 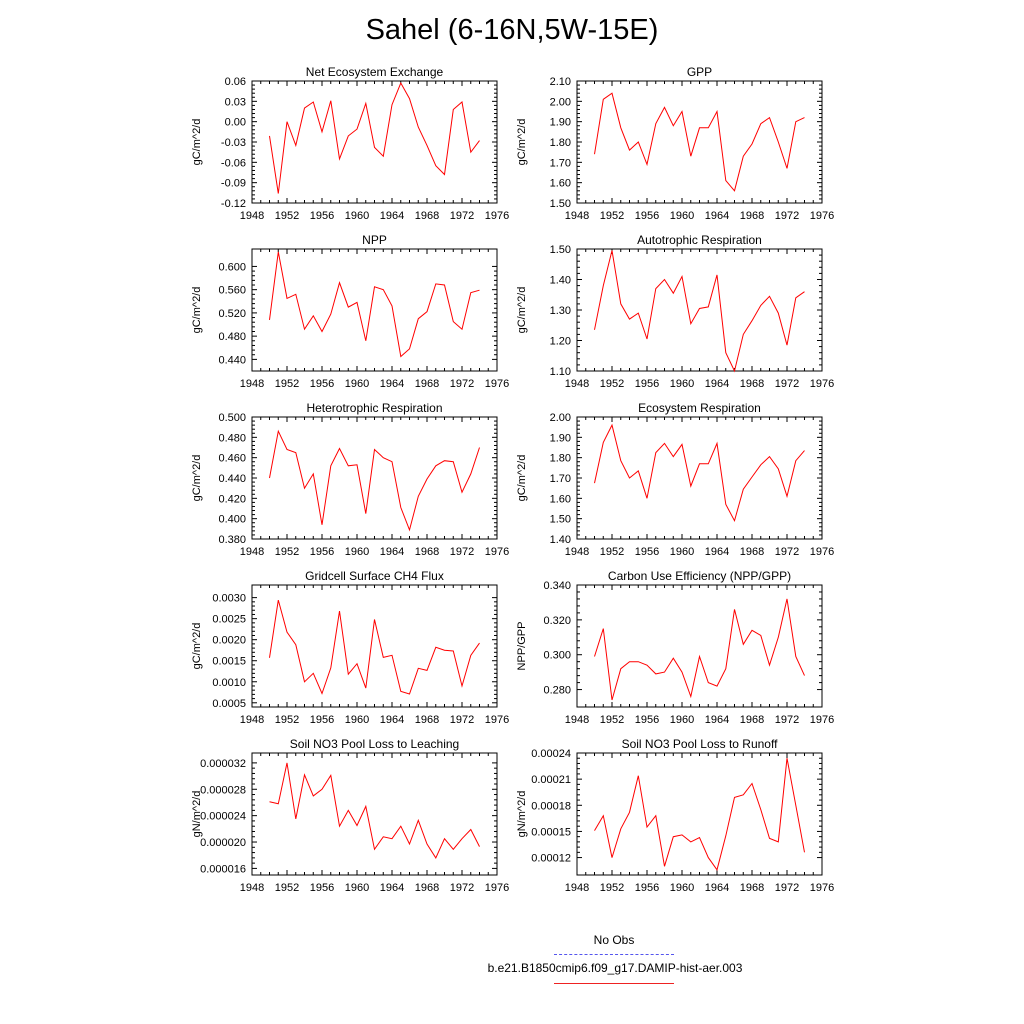 What do you see at coordinates (557, 621) in the screenshot?
I see `y-tick-label: 0.320` at bounding box center [557, 621].